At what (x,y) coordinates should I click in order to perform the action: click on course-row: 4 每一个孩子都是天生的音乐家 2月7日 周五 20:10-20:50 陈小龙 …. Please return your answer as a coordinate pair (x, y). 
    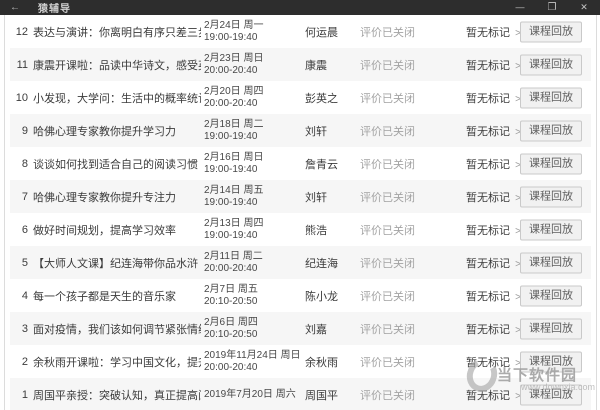
    Looking at the image, I should click on (300, 295).